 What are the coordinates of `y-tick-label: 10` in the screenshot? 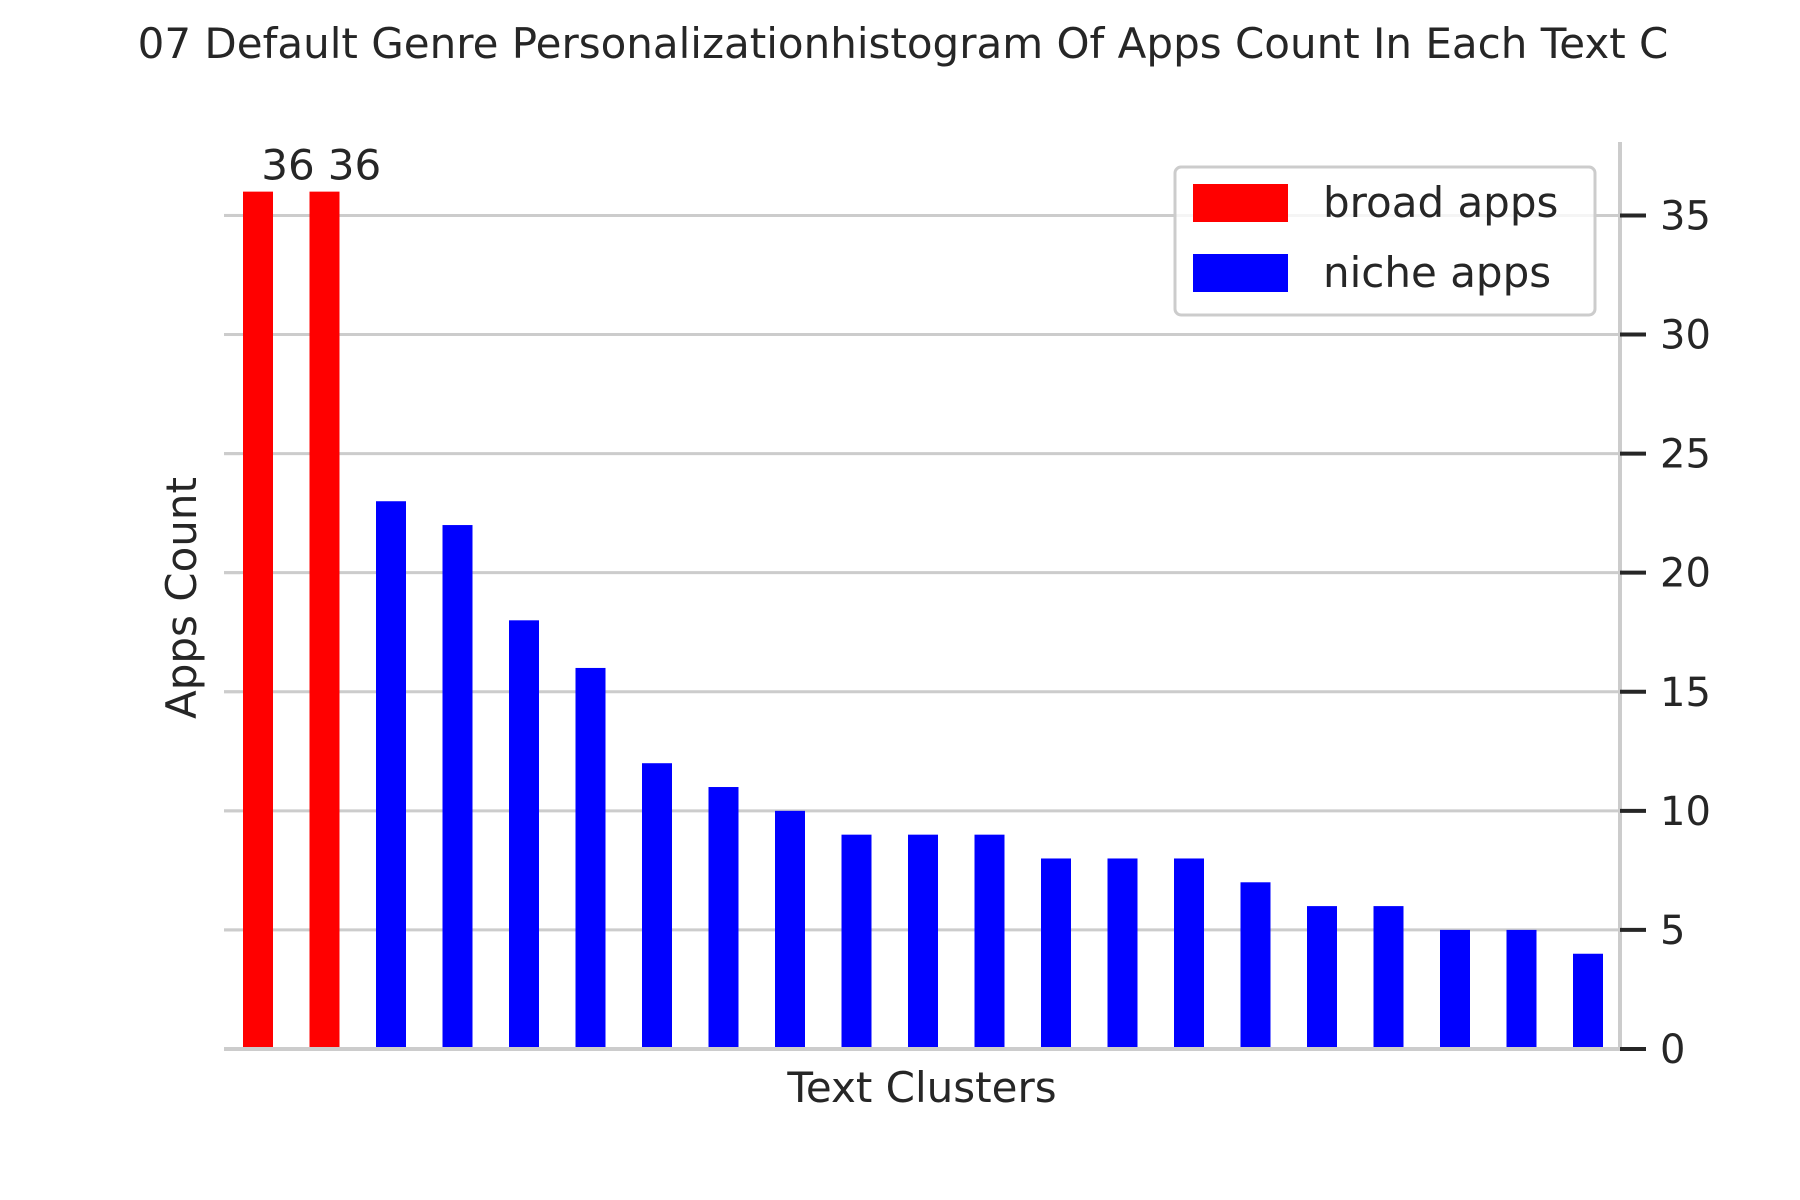 It's located at (1685, 812).